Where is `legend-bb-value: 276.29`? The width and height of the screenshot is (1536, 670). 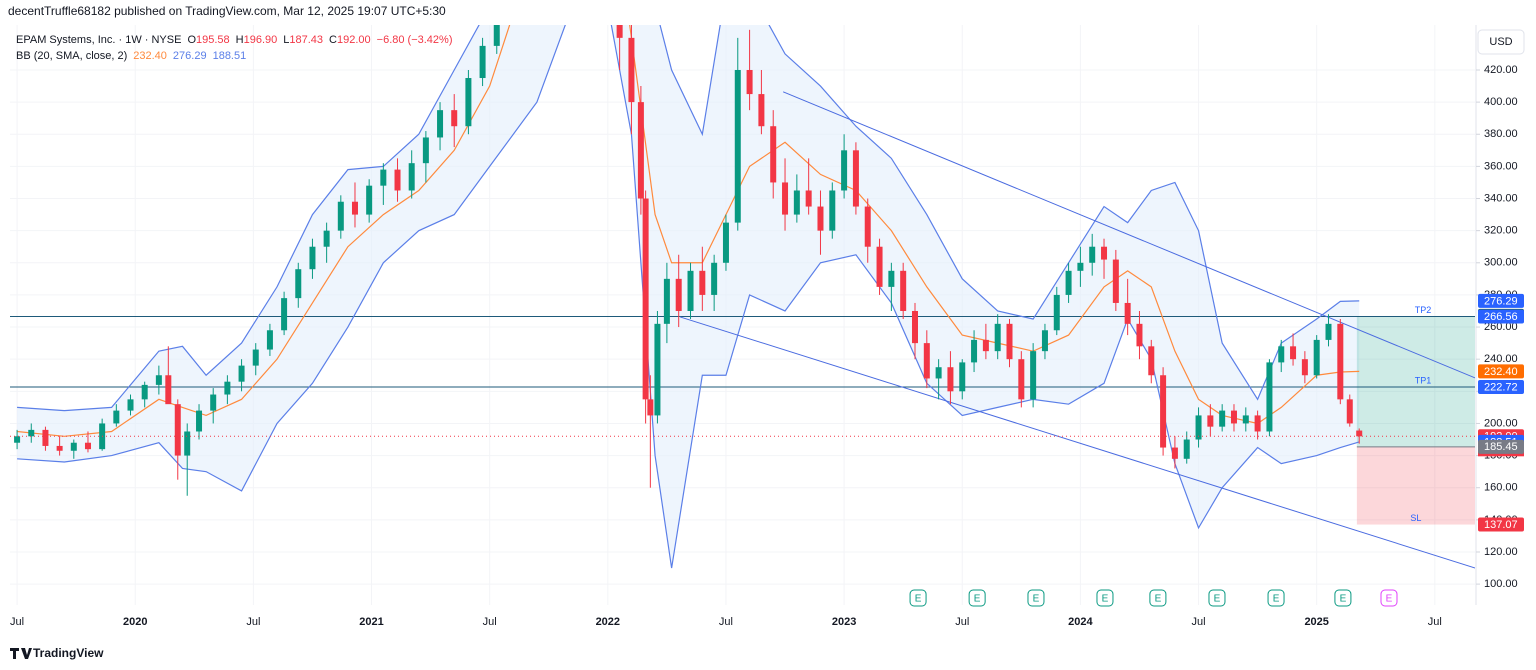
legend-bb-value: 276.29 is located at coordinates (190, 56).